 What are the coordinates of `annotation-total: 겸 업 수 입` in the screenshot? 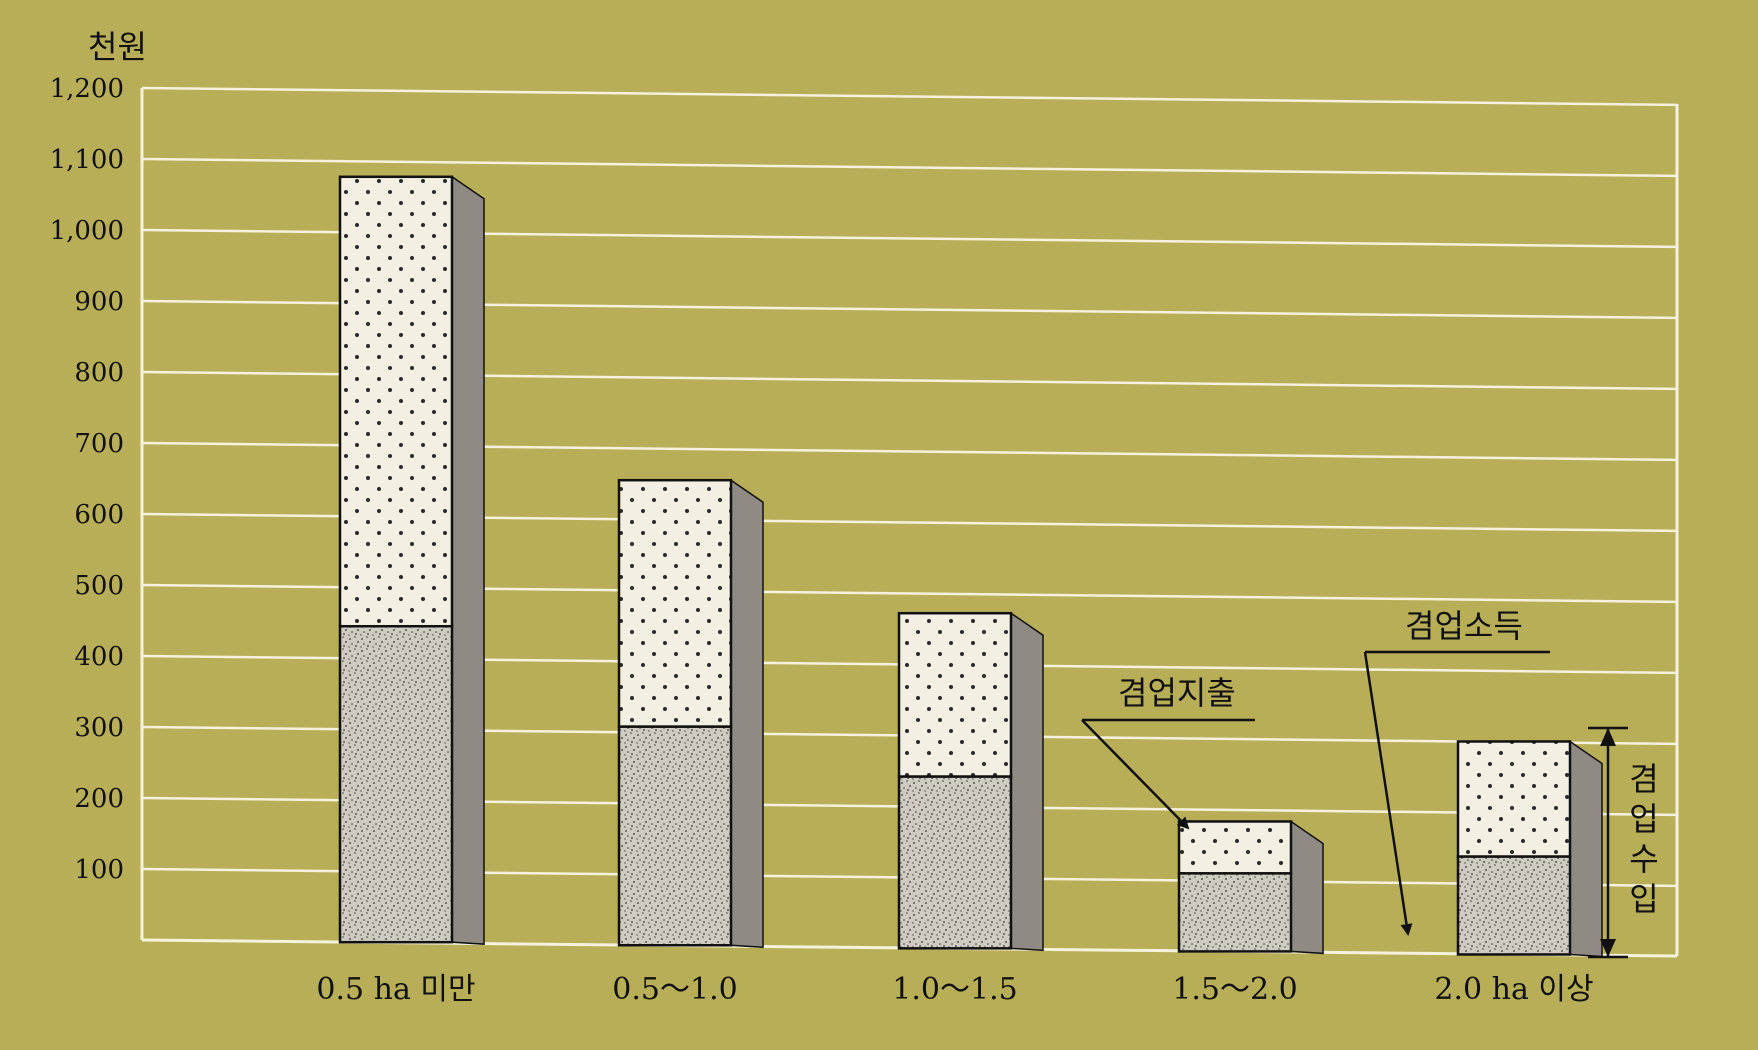 It's located at (1623, 842).